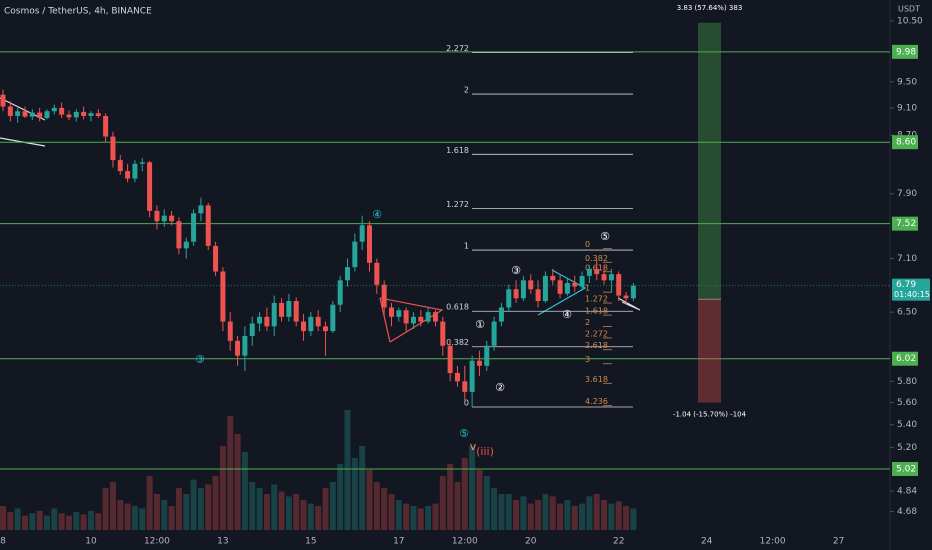 Image resolution: width=932 pixels, height=550 pixels. What do you see at coordinates (157, 542) in the screenshot?
I see `x-tick-label: 12:00` at bounding box center [157, 542].